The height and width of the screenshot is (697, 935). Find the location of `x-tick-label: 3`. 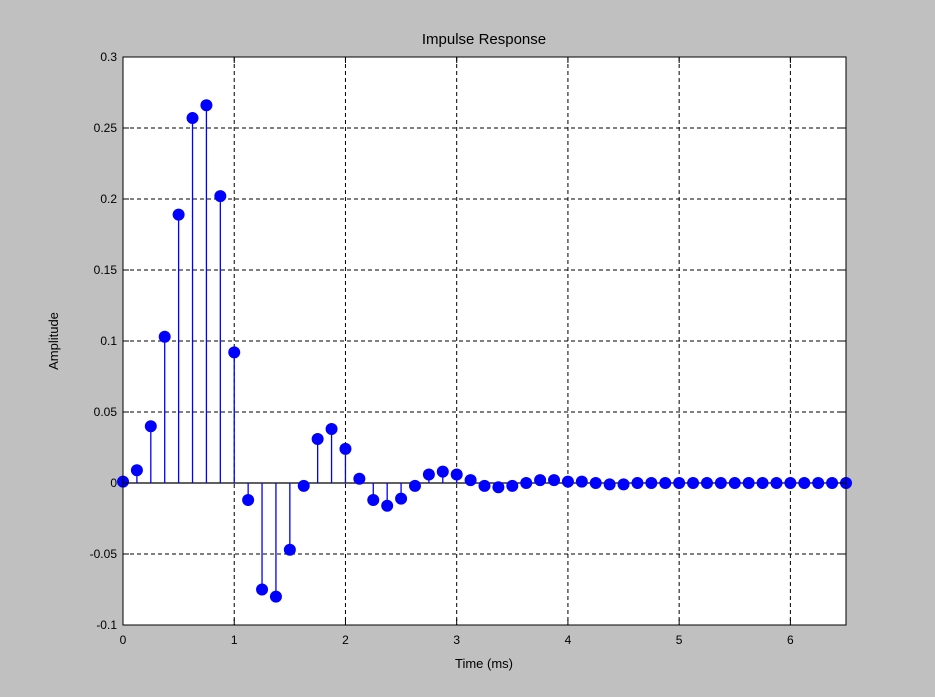

x-tick-label: 3 is located at coordinates (456, 640).